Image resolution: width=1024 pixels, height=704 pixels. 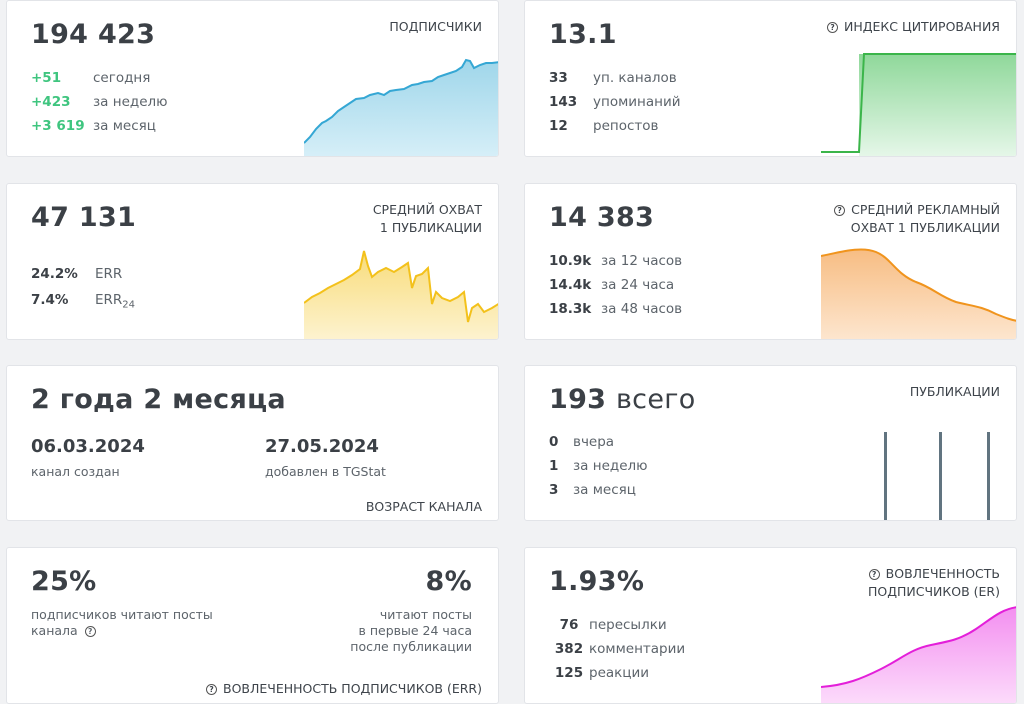 What do you see at coordinates (401, 107) in the screenshot?
I see `subscribers-sparkline` at bounding box center [401, 107].